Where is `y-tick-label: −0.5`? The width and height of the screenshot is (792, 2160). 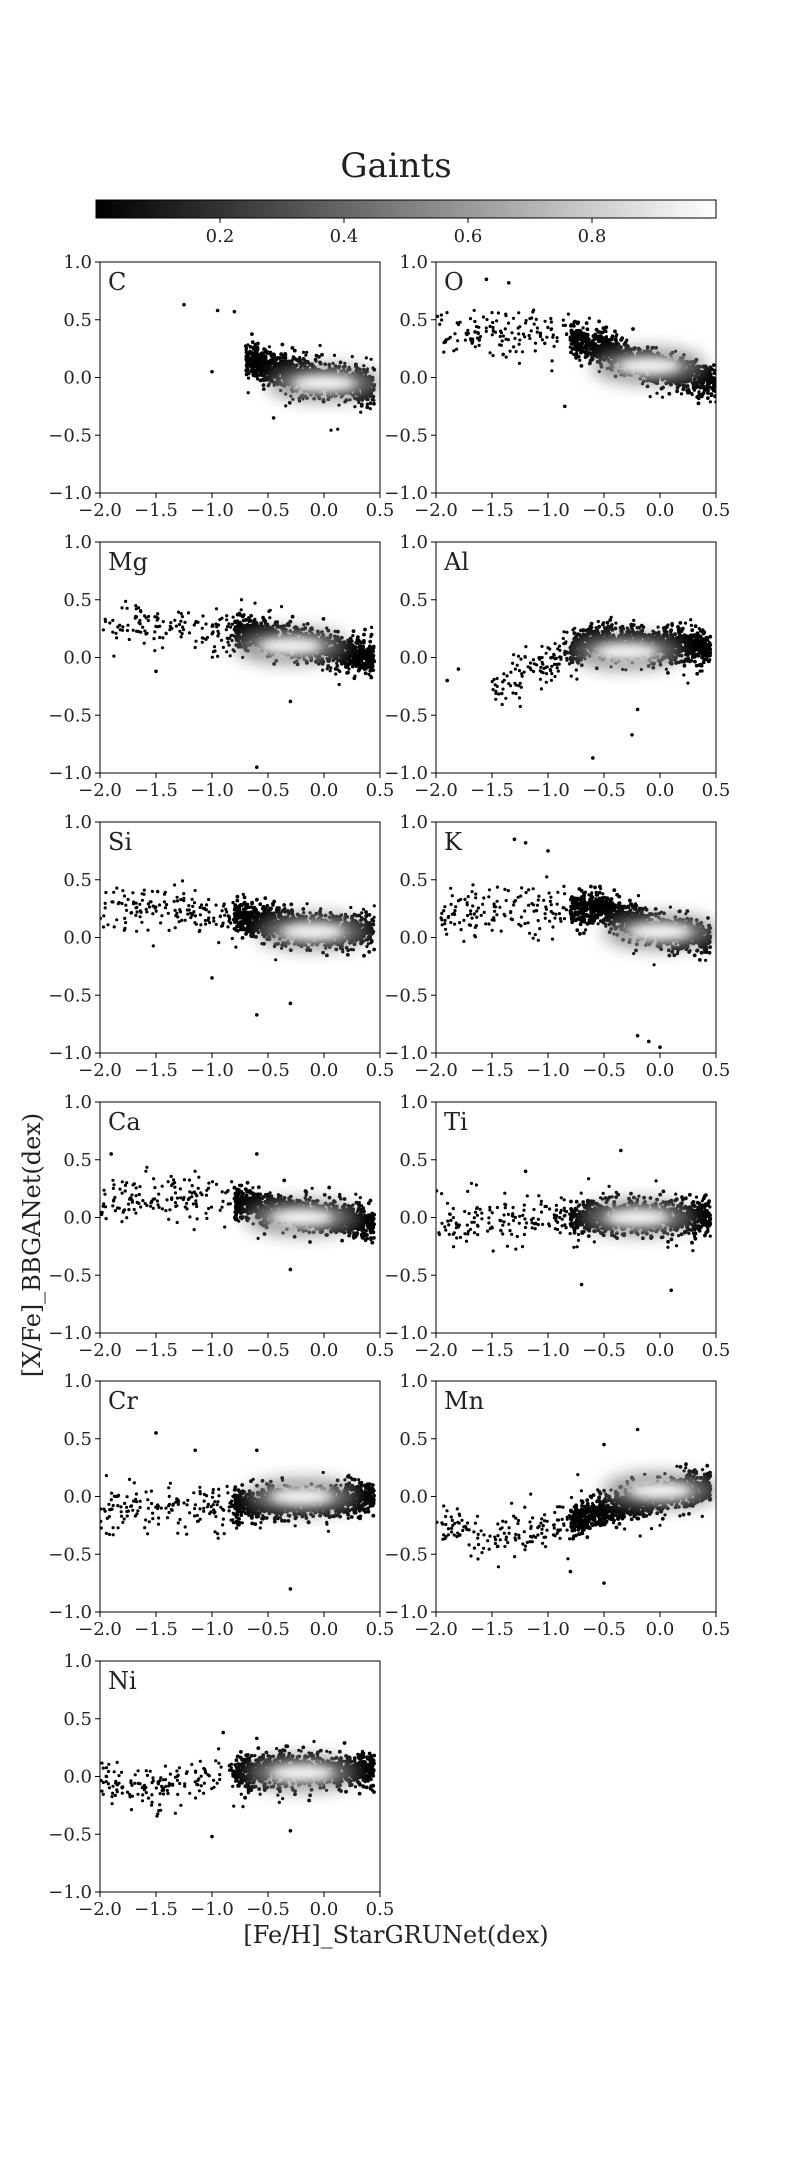 y-tick-label: −0.5 is located at coordinates (406, 715).